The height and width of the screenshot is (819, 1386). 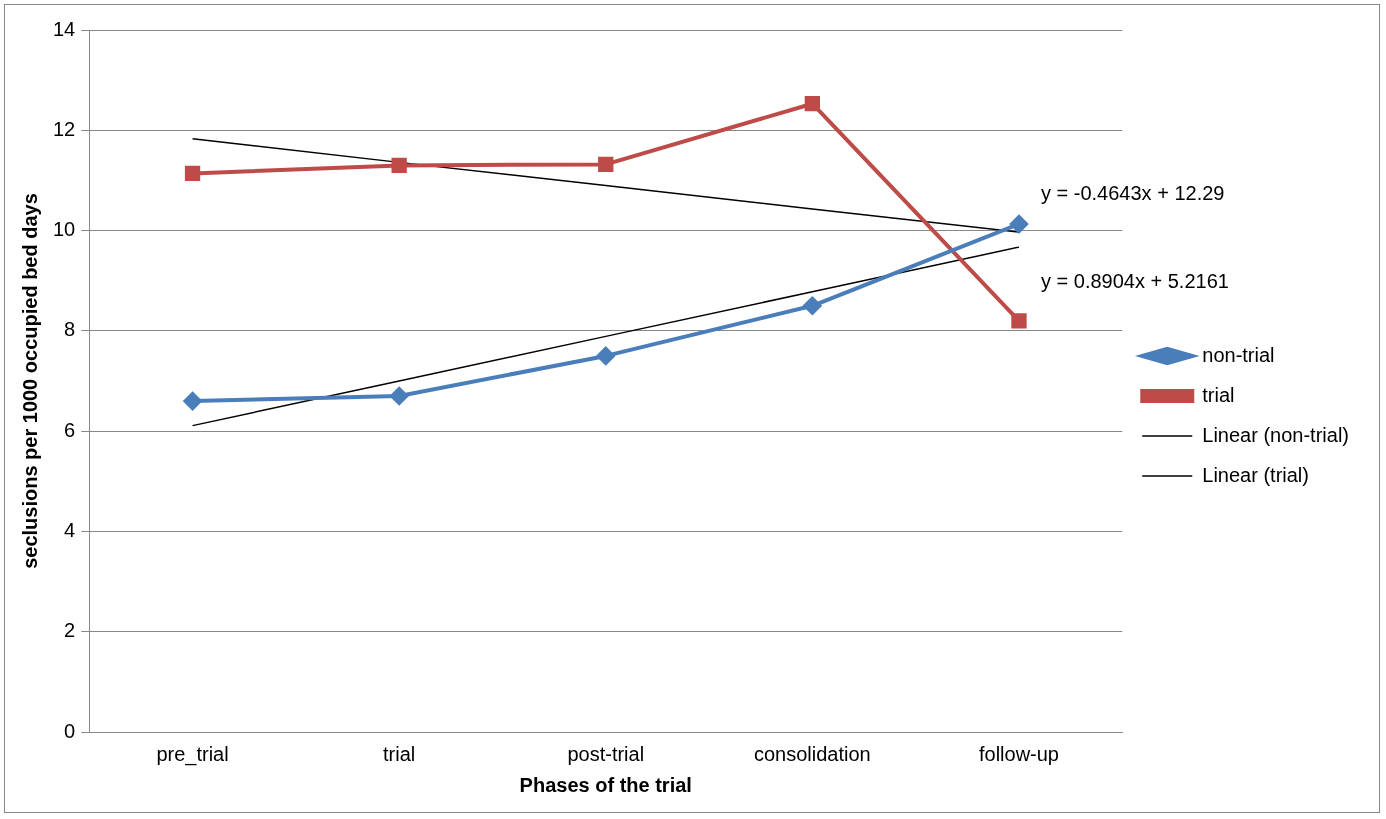 What do you see at coordinates (70, 329) in the screenshot?
I see `y-tick-label: 8` at bounding box center [70, 329].